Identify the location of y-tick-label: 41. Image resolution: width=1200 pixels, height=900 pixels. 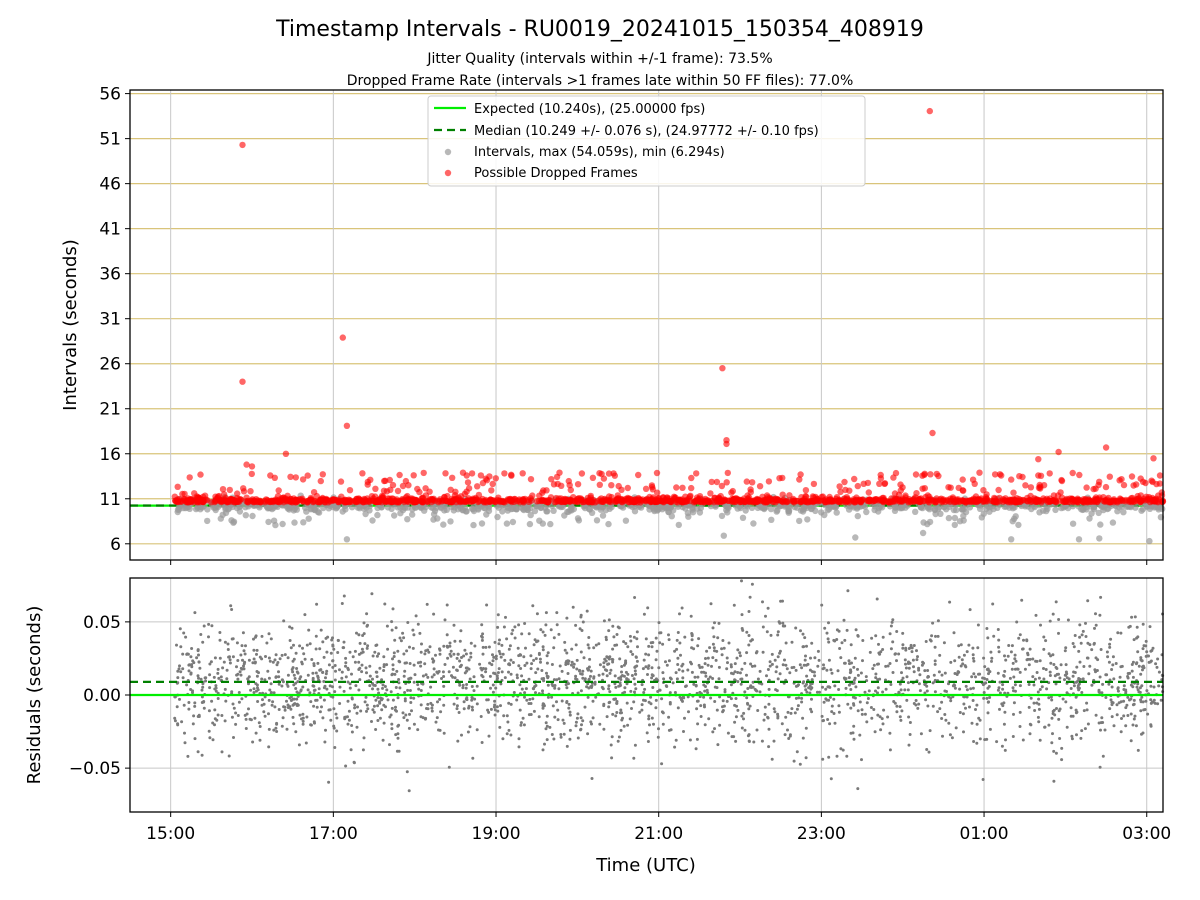
(110, 230).